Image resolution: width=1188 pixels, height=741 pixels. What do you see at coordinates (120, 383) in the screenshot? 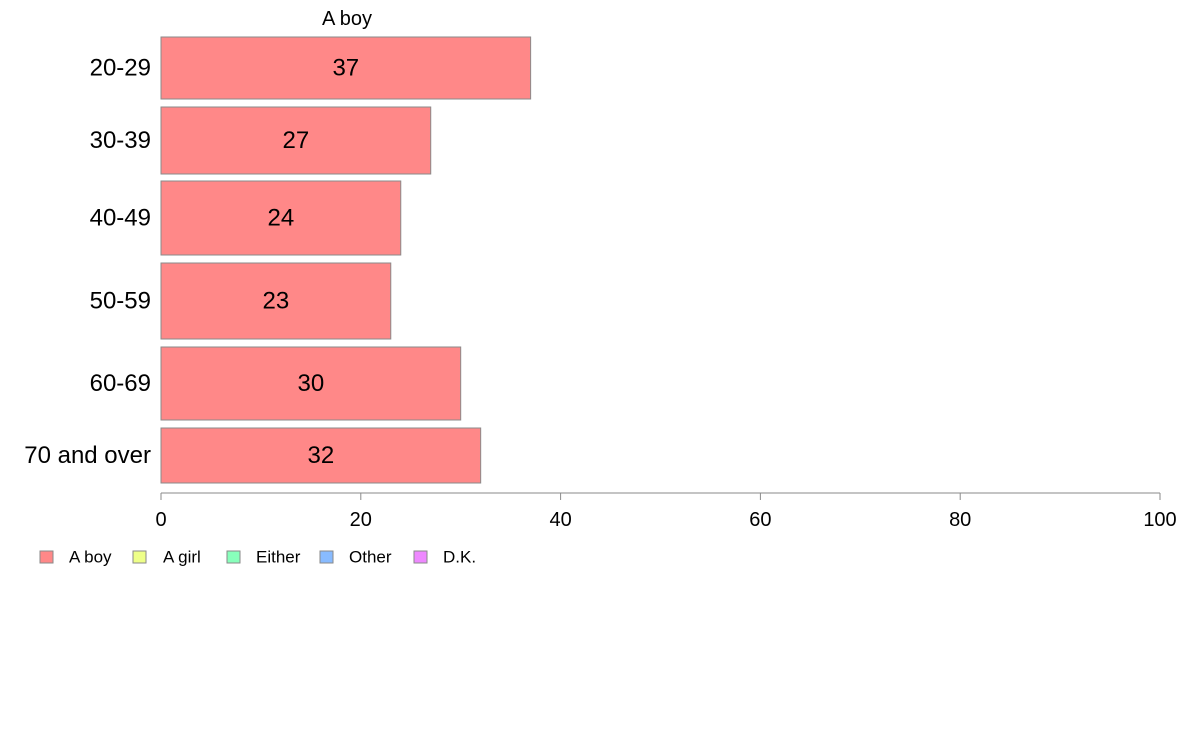
I see `category-label: 60-69` at bounding box center [120, 383].